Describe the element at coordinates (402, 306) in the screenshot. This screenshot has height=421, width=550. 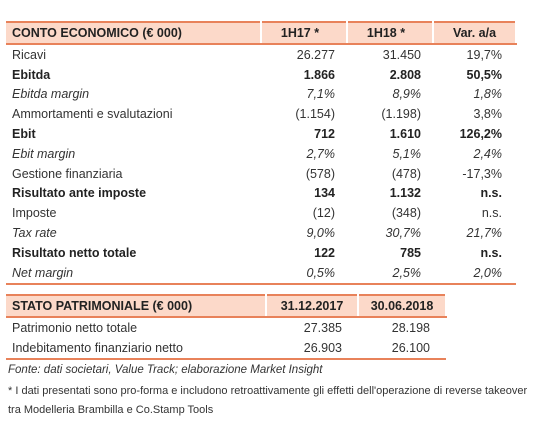
I see `header-cell: 30.06.2018` at that location.